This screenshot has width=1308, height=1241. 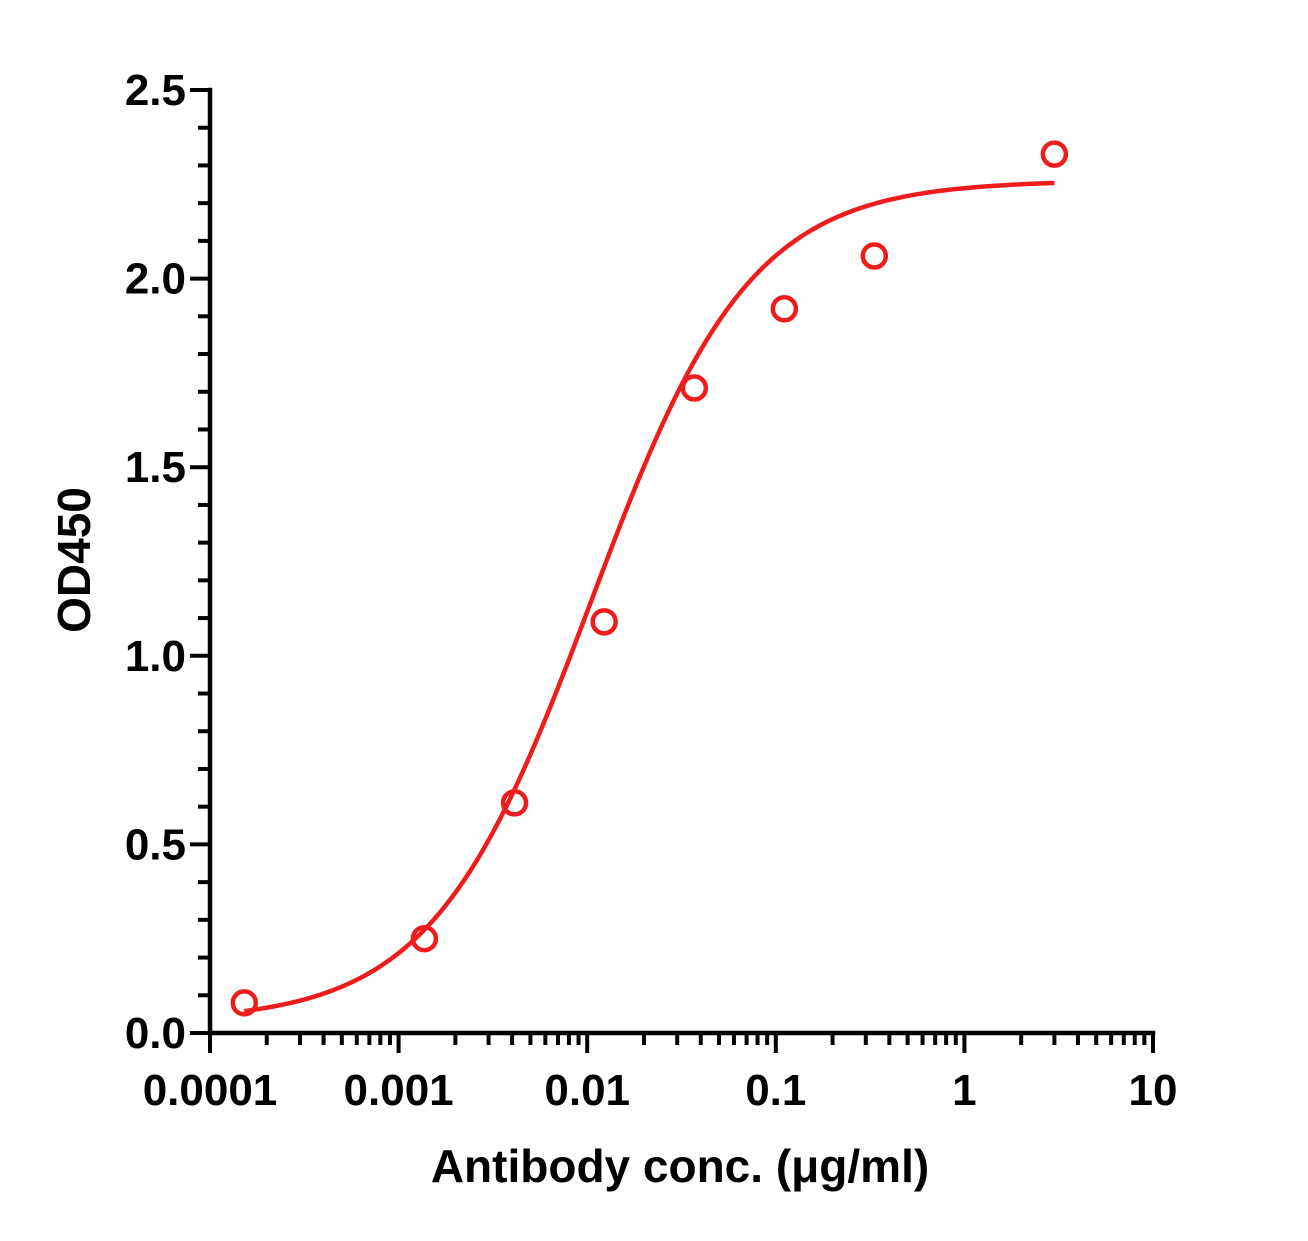 What do you see at coordinates (1153, 1090) in the screenshot?
I see `x-tick-label: 10` at bounding box center [1153, 1090].